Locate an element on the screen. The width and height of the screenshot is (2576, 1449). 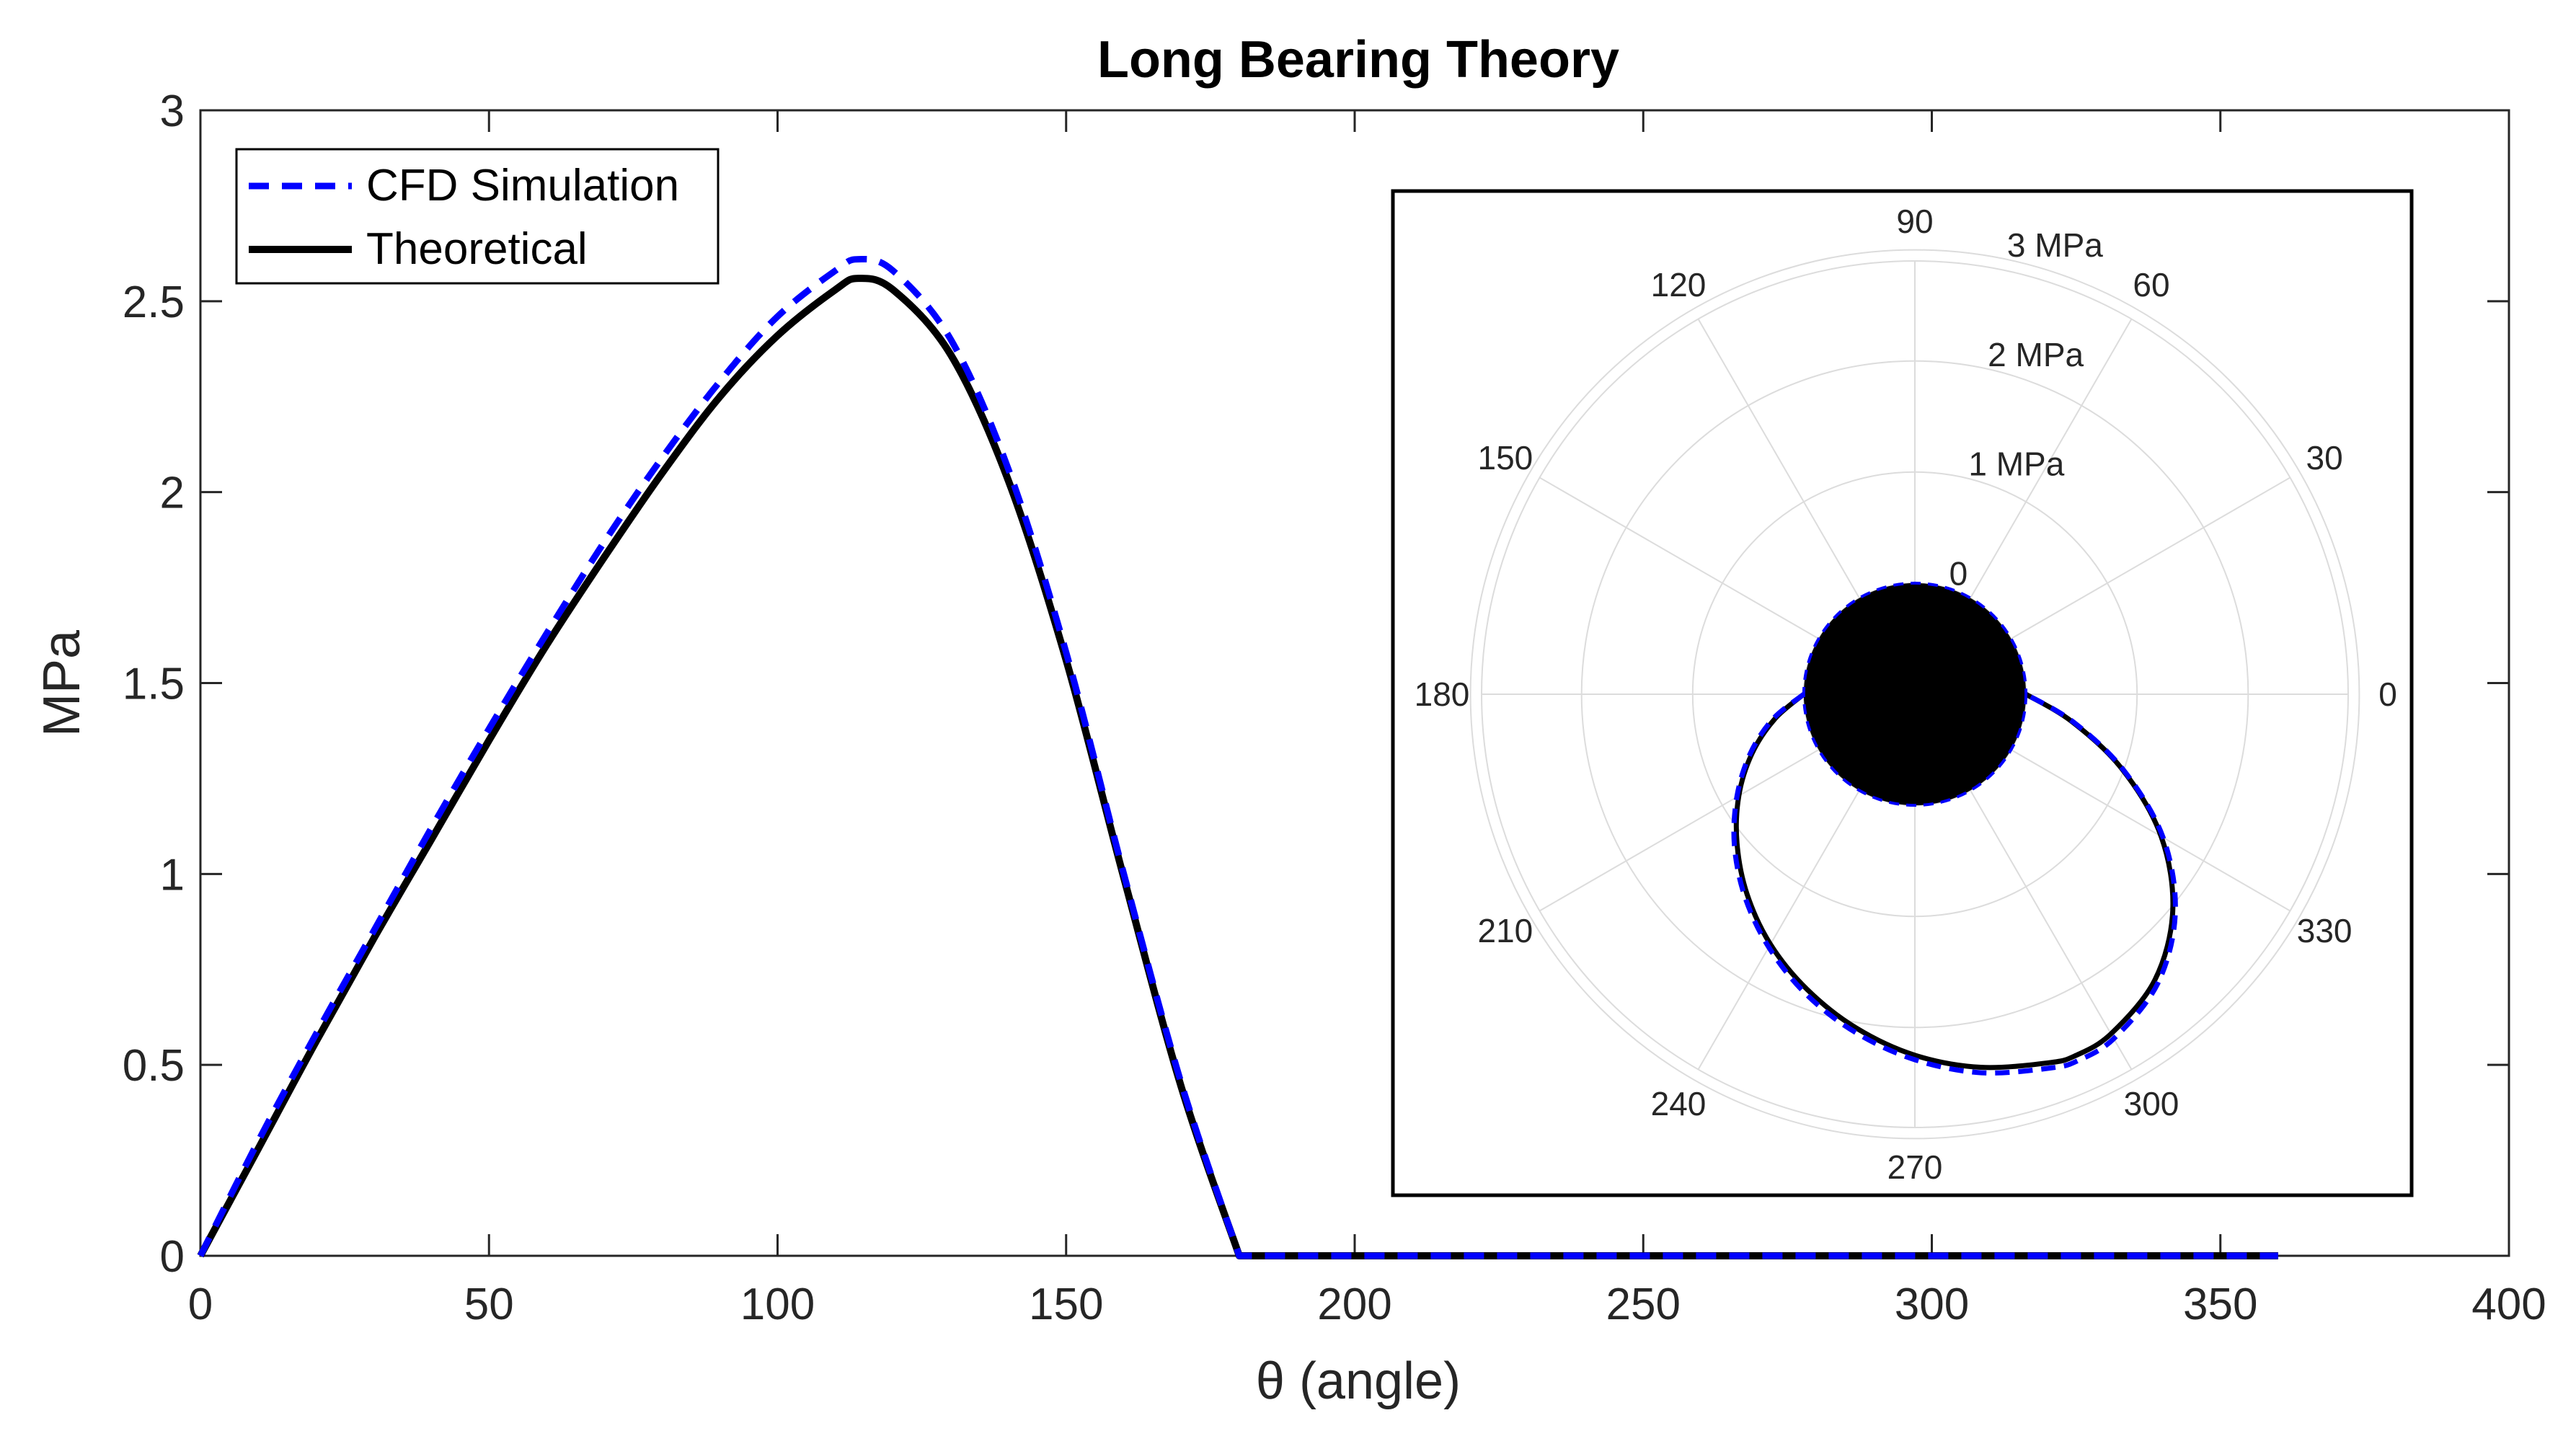
polar-angle-label: 60 is located at coordinates (2151, 284).